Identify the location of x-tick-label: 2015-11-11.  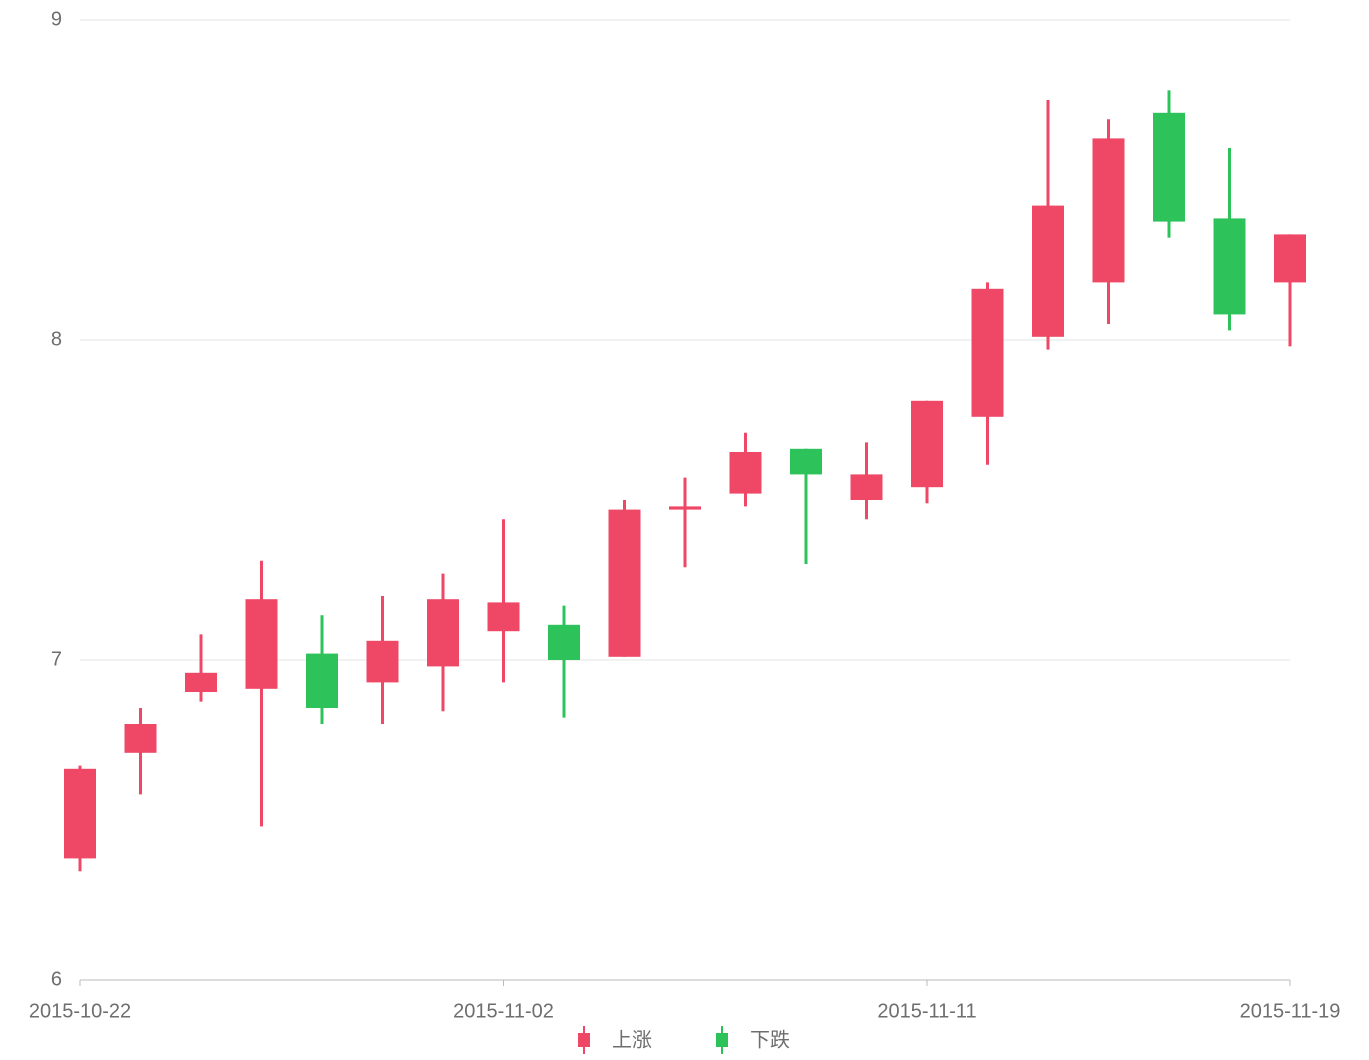
(926, 1011).